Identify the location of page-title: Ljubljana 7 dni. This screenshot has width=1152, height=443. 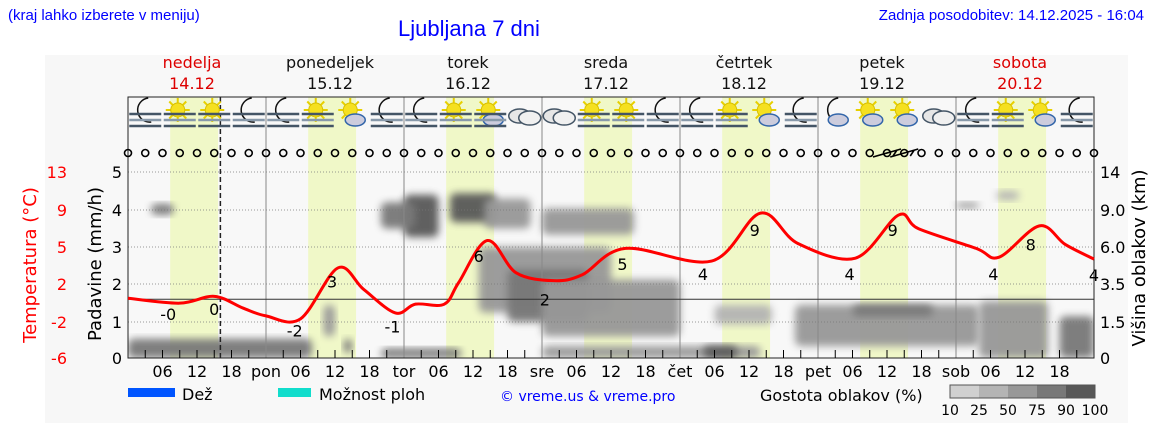
(469, 28).